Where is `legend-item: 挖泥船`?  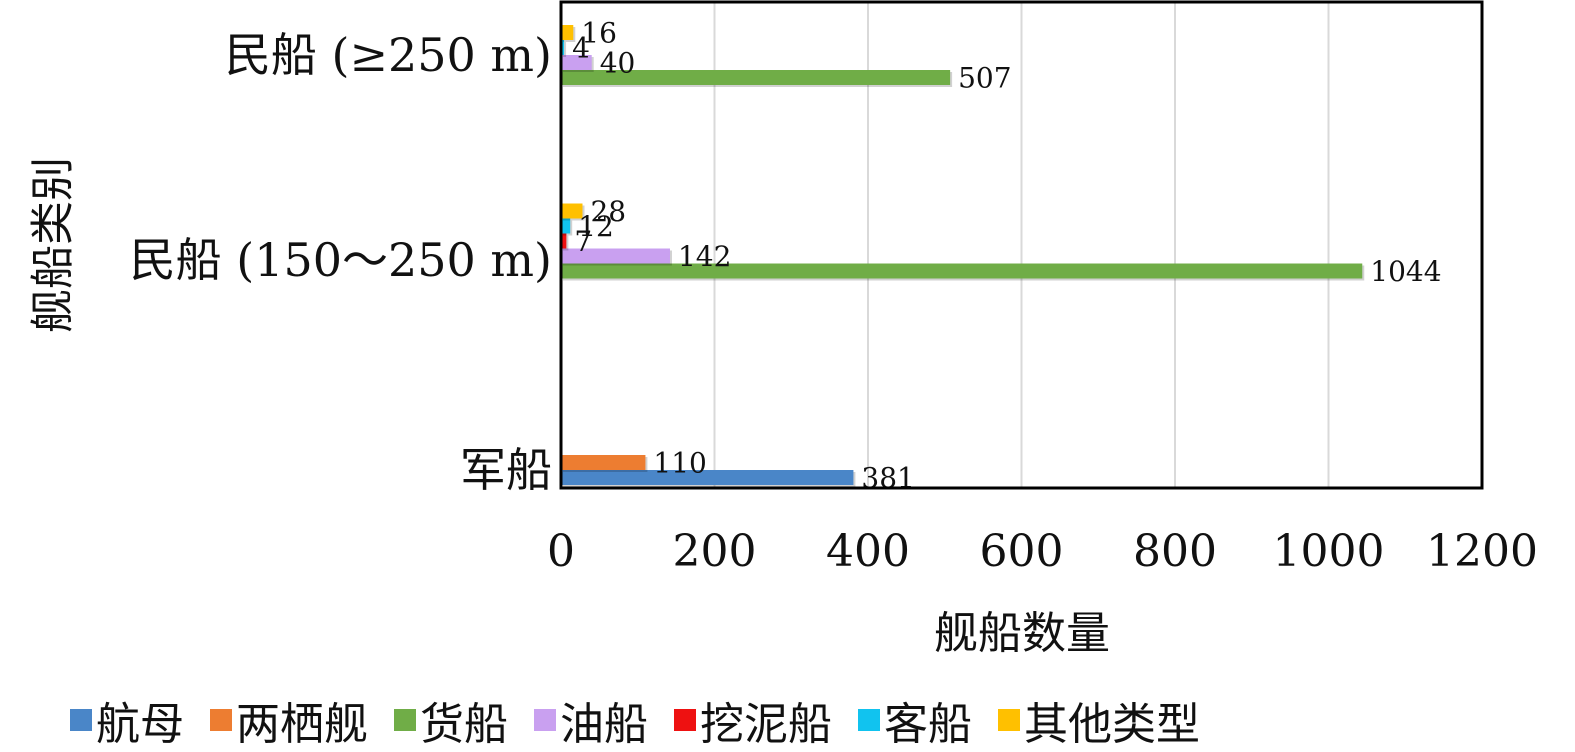
legend-item: 挖泥船 is located at coordinates (753, 720).